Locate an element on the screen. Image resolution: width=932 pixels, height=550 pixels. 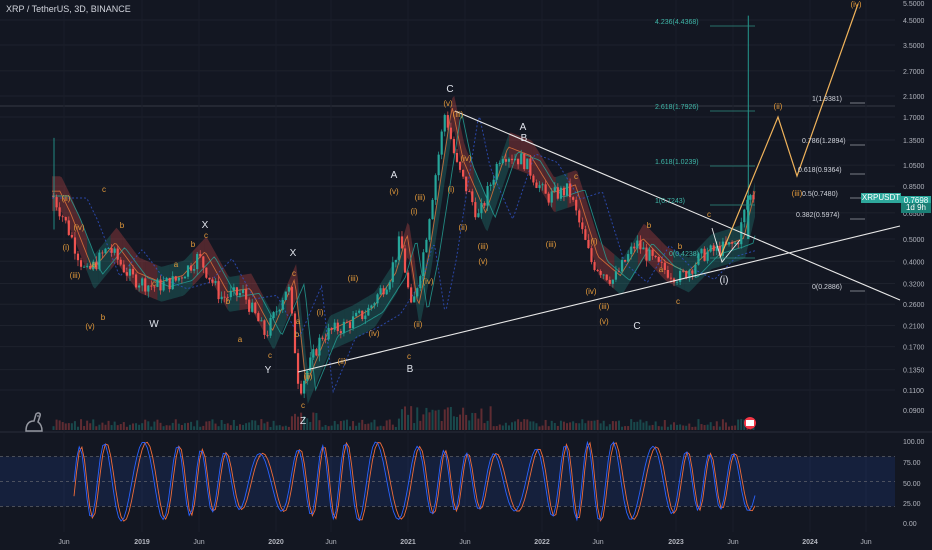
osc-tick-label: 75.00 is located at coordinates (912, 463).